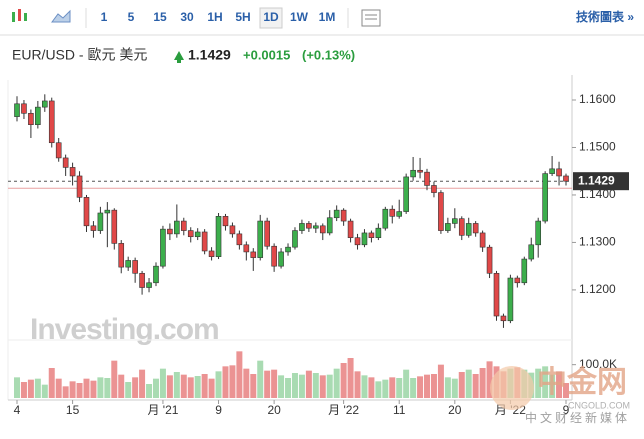  I want to click on interval-button: 1M, so click(327, 17).